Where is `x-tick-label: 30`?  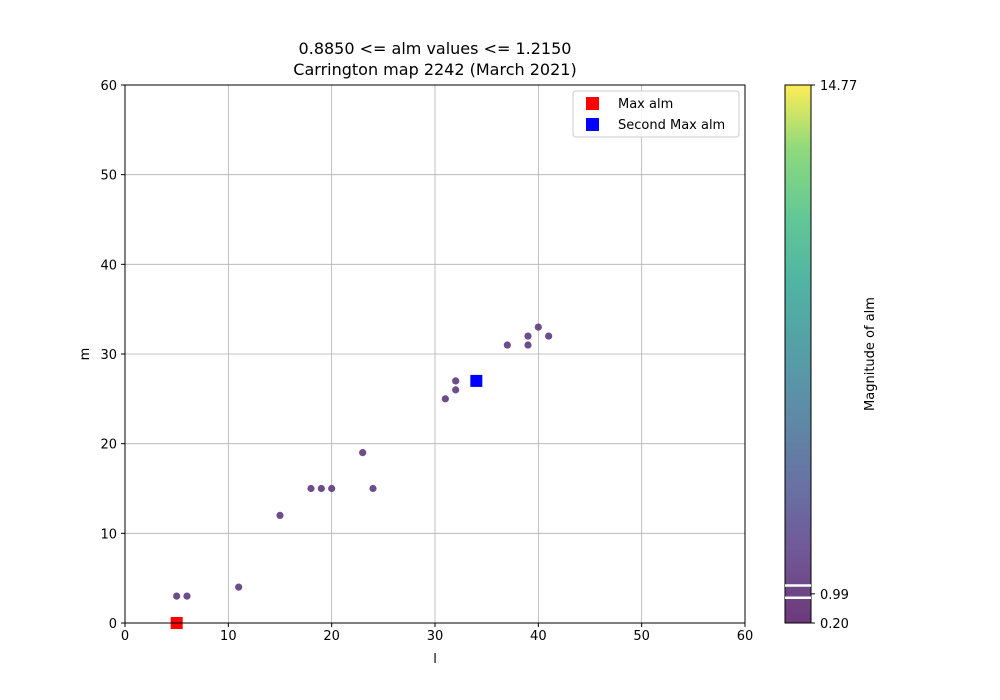 x-tick-label: 30 is located at coordinates (435, 636).